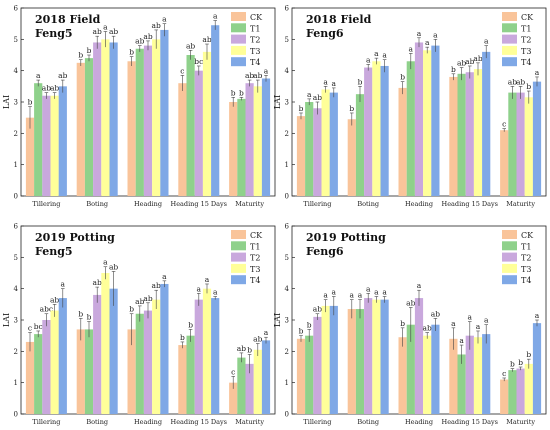 The width and height of the screenshot is (550, 430). What do you see at coordinates (16, 71) in the screenshot?
I see `y-tick-label: 4` at bounding box center [16, 71].